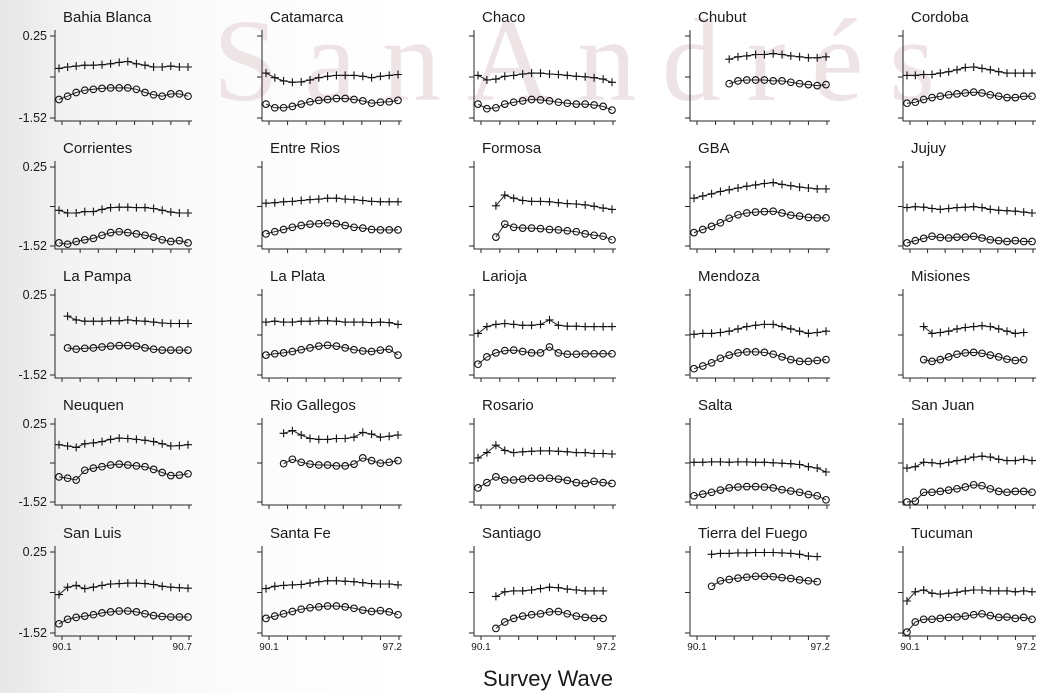  Describe the element at coordinates (929, 148) in the screenshot. I see `panel-title: Jujuy` at that location.